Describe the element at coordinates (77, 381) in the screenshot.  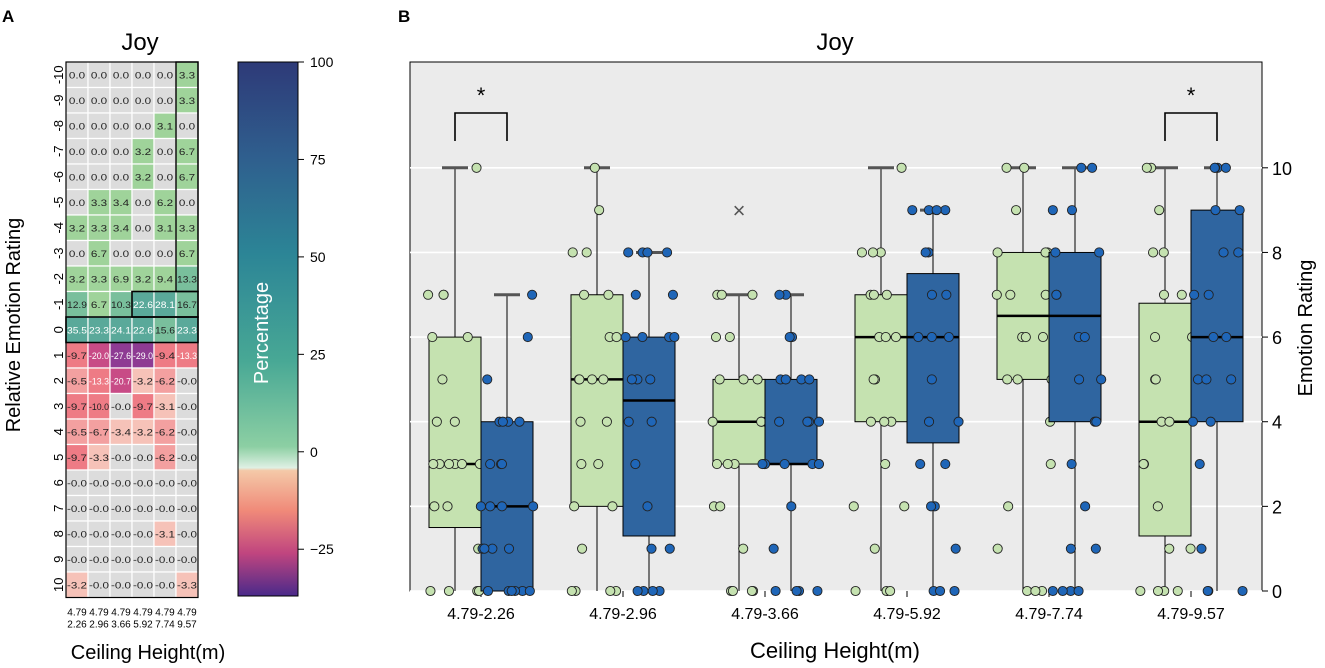
I see `heatmap-cell-value: -6.5` at that location.